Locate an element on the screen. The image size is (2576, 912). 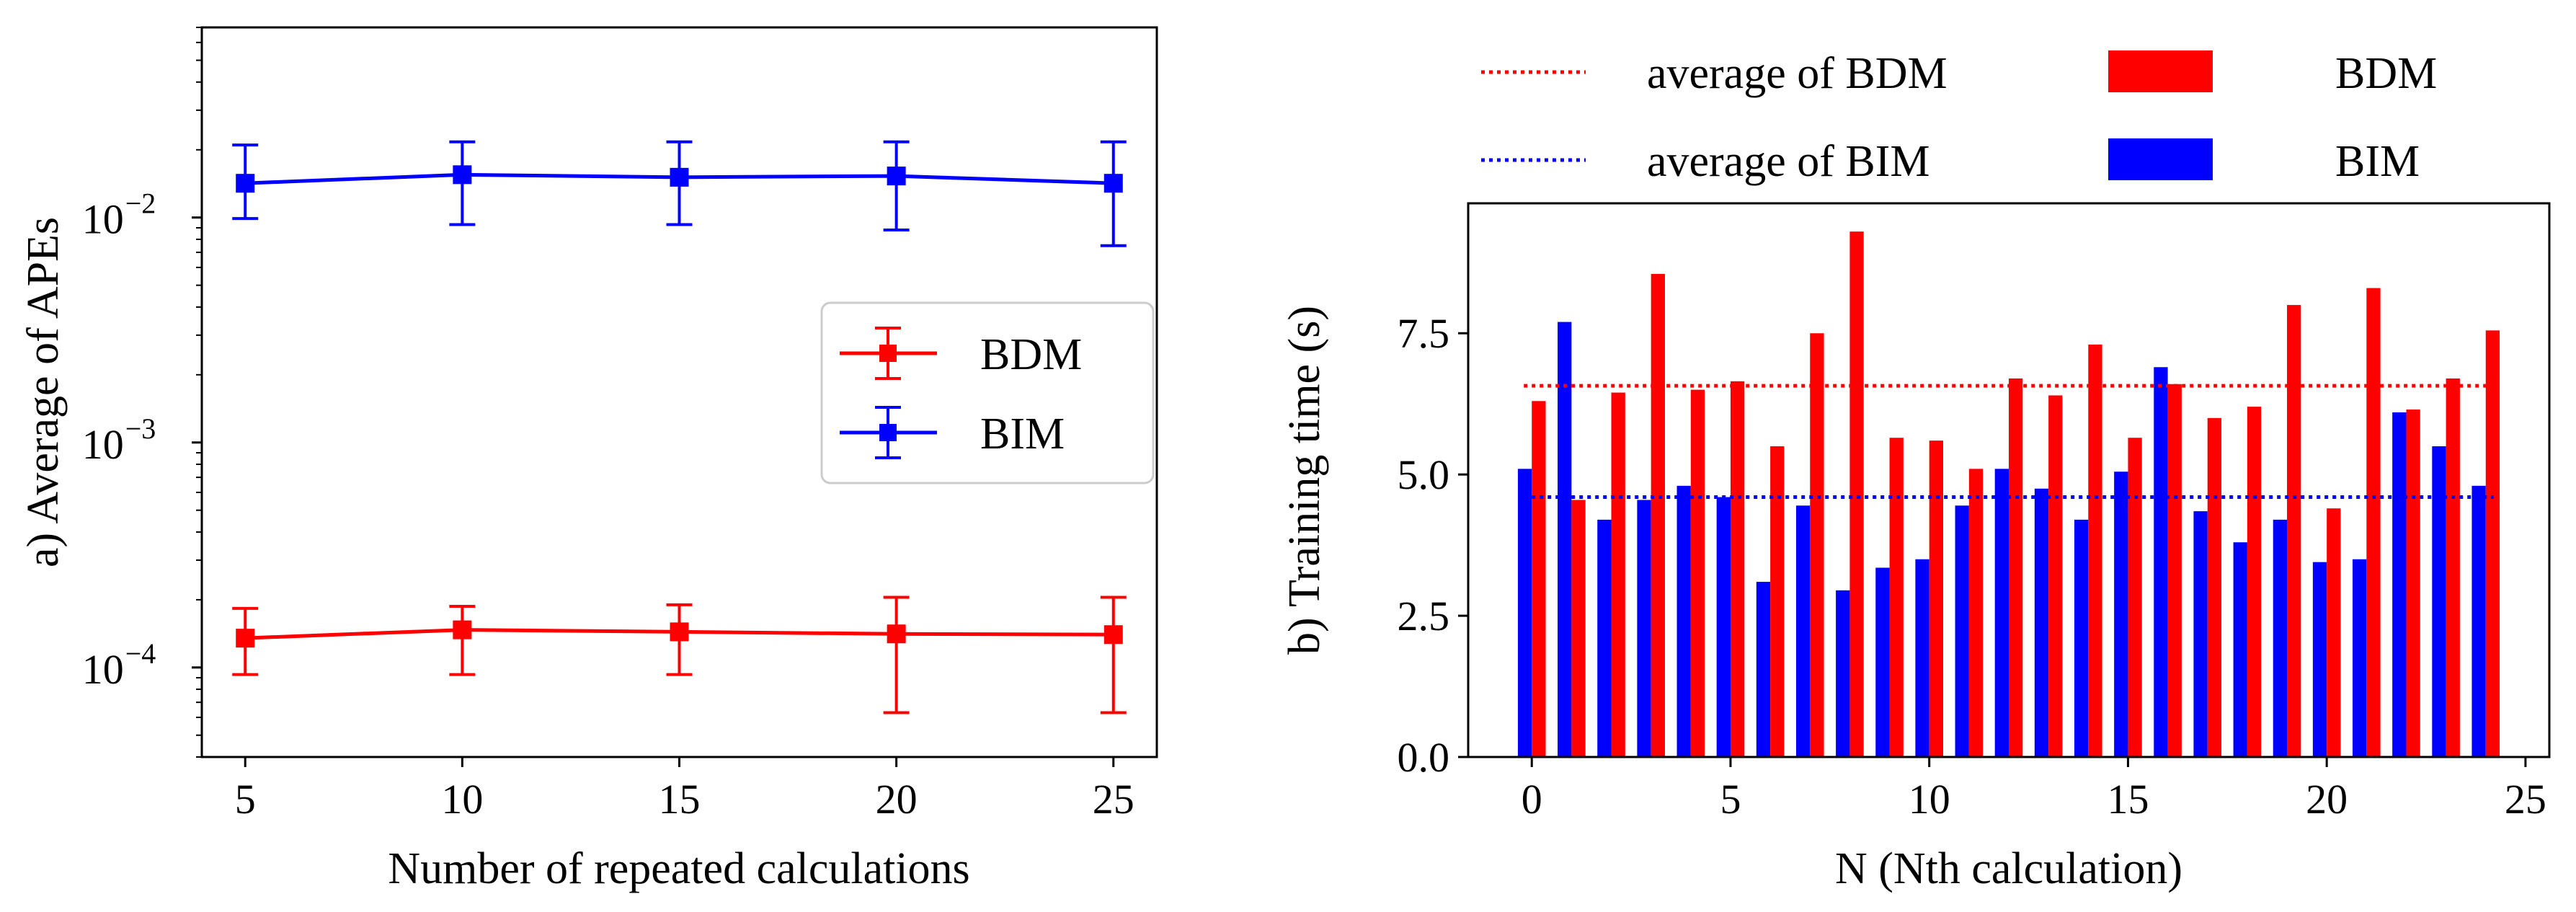
panel-b-y-axis-label: b) Training time (s) is located at coordinates (1304, 480).